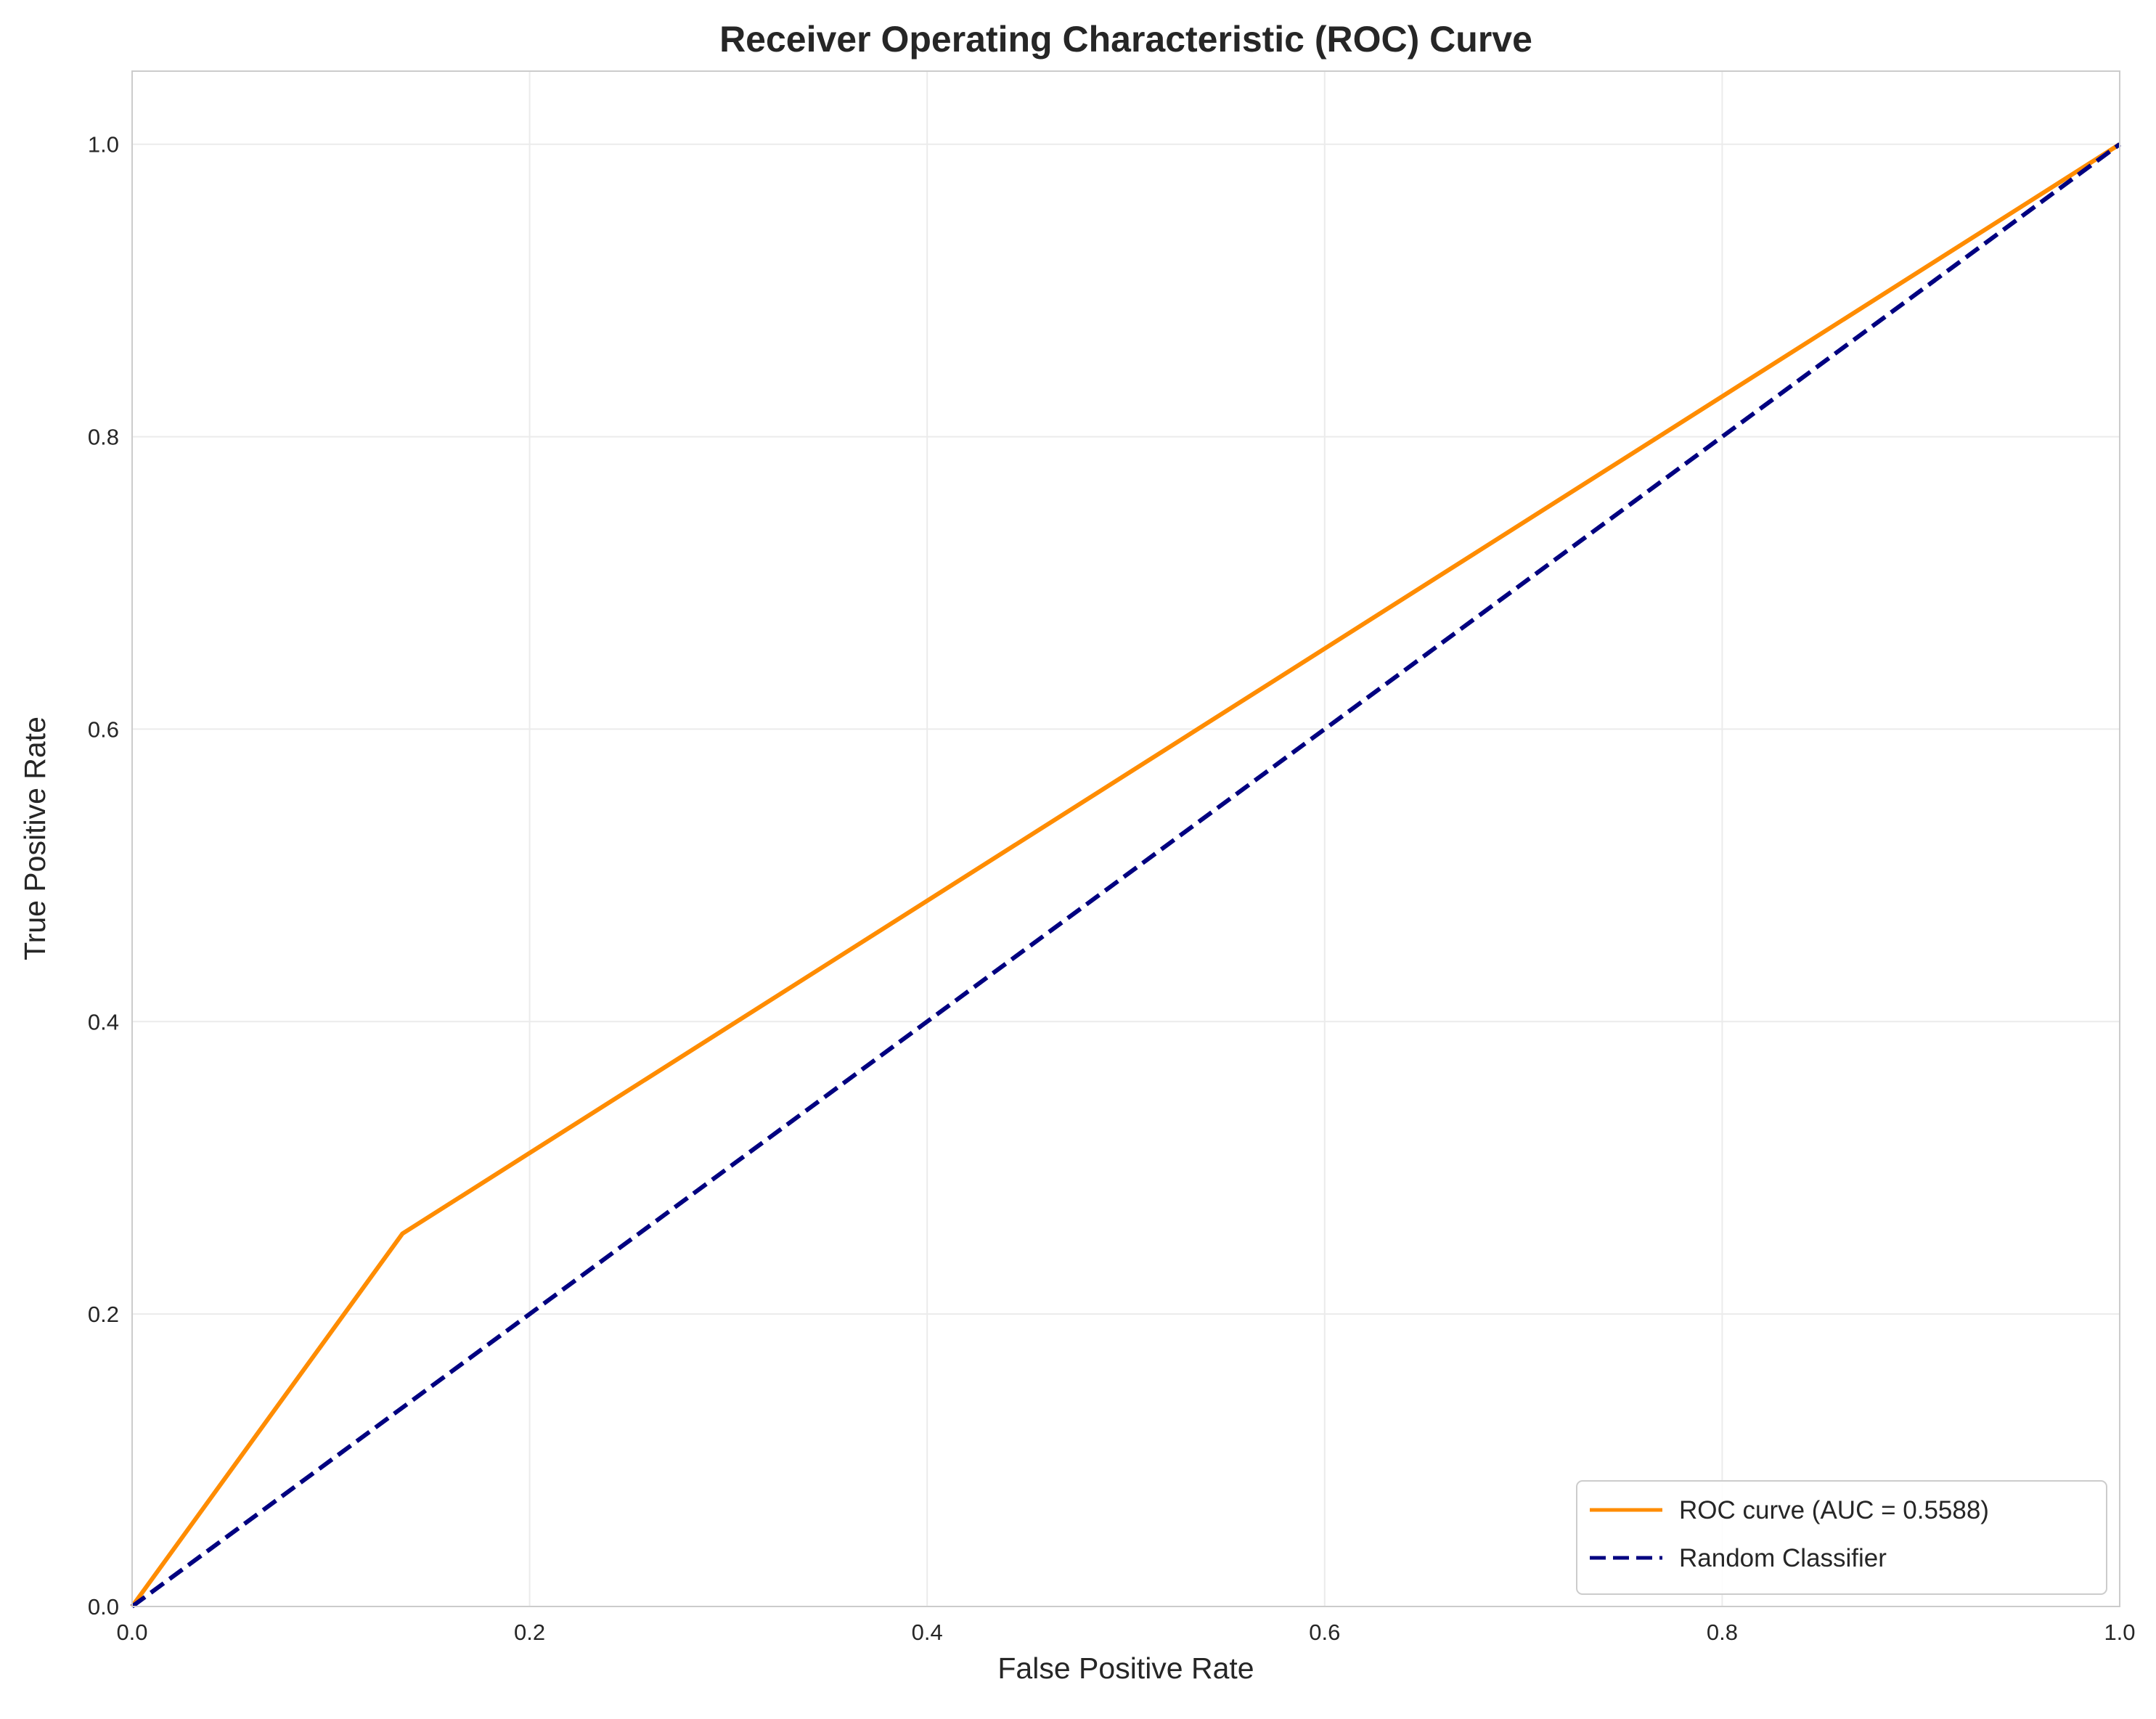  Describe the element at coordinates (104, 1021) in the screenshot. I see `y-tick-label: 0.4` at that location.